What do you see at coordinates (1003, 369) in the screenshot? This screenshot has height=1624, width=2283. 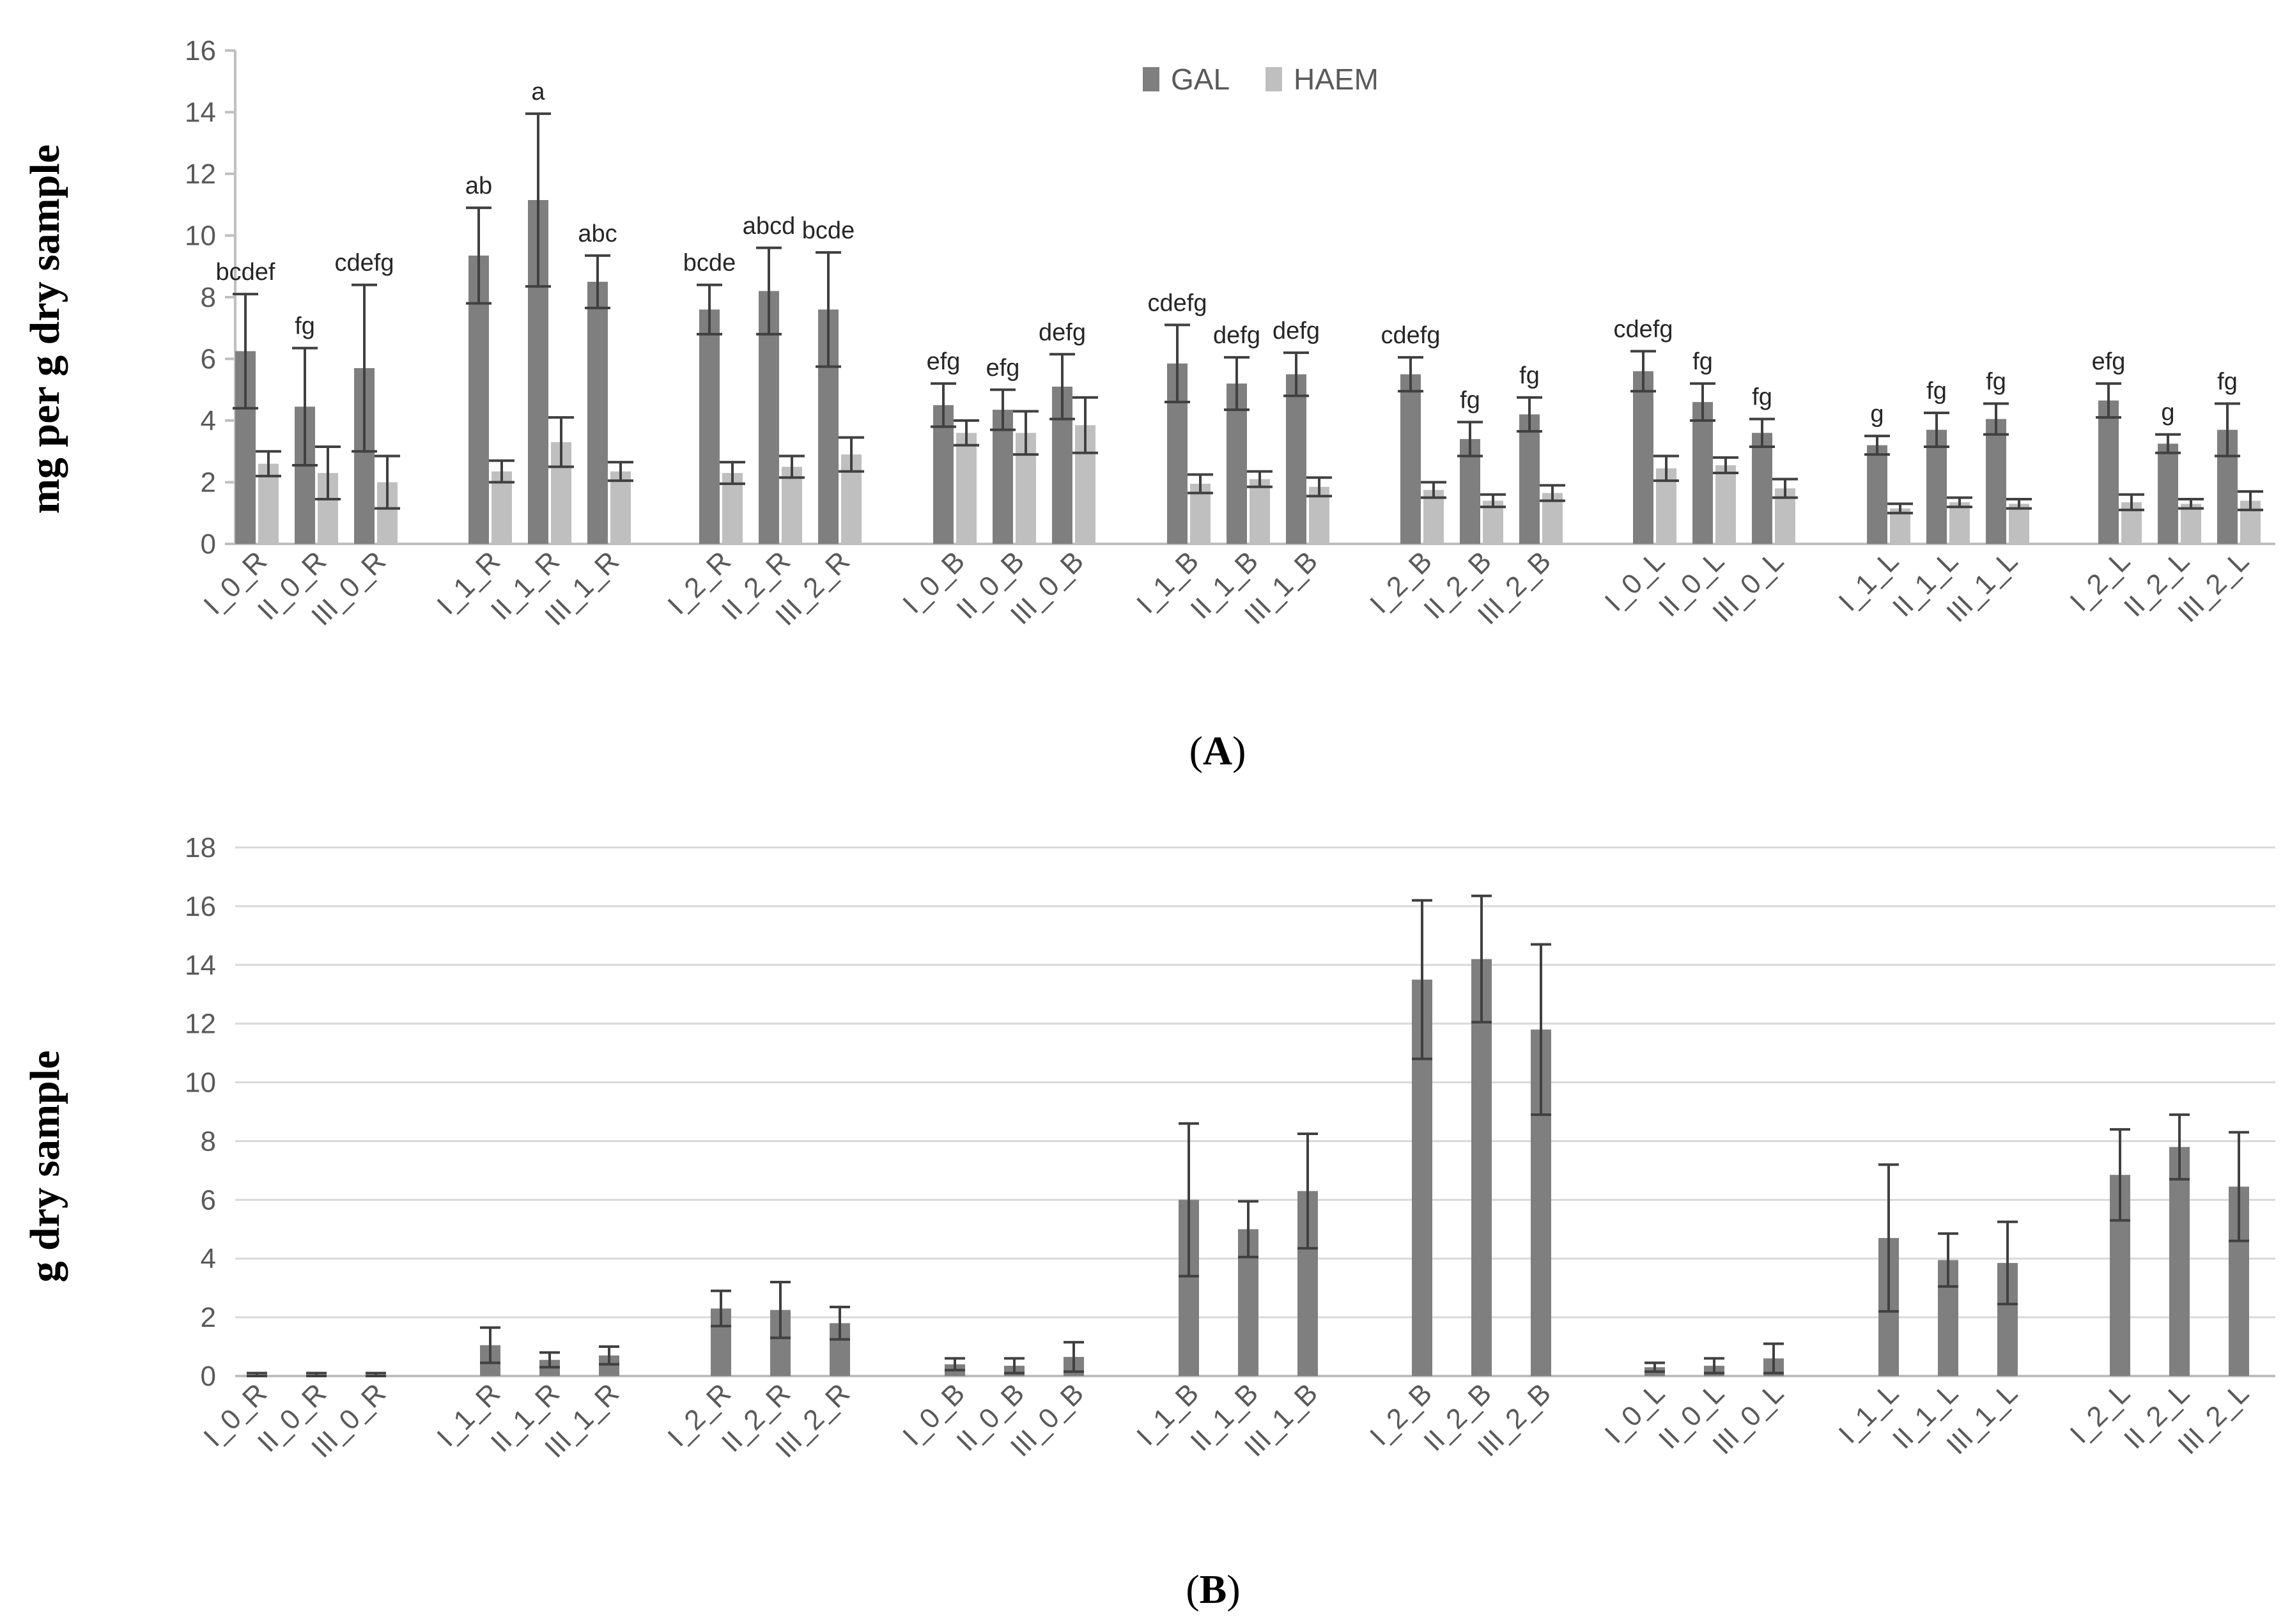 I see `significance-label-II_0_B: efg` at bounding box center [1003, 369].